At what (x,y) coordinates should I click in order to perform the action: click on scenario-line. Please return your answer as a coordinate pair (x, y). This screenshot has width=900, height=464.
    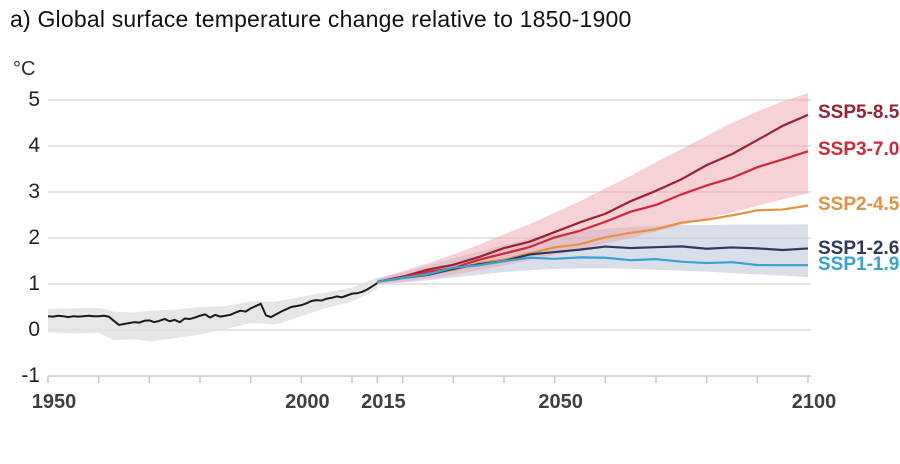
    Looking at the image, I should click on (593, 269).